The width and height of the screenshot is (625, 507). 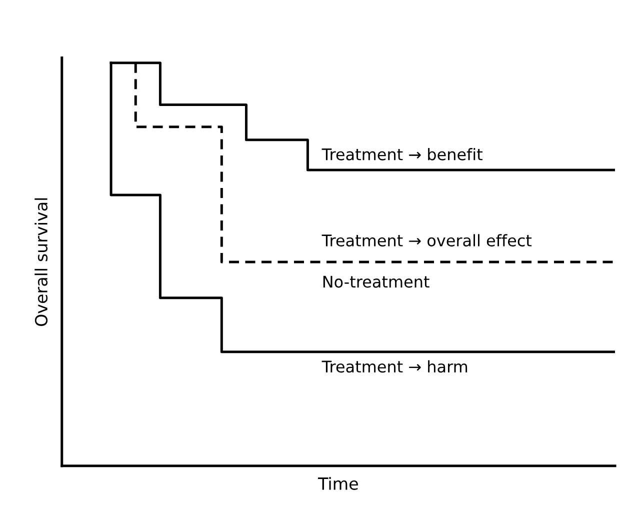 What do you see at coordinates (402, 154) in the screenshot?
I see `annotation: Treatment → benefit` at bounding box center [402, 154].